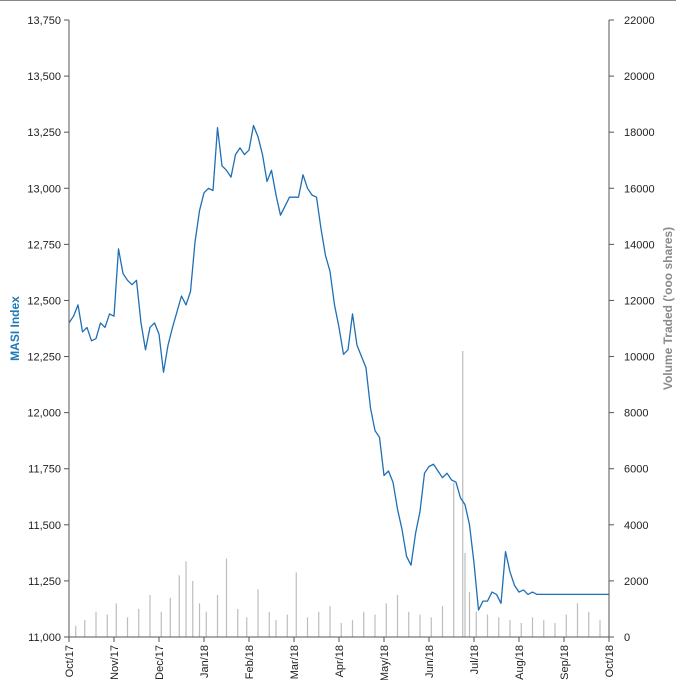 This screenshot has width=676, height=680. I want to click on x-tick-label: Aug/18, so click(520, 662).